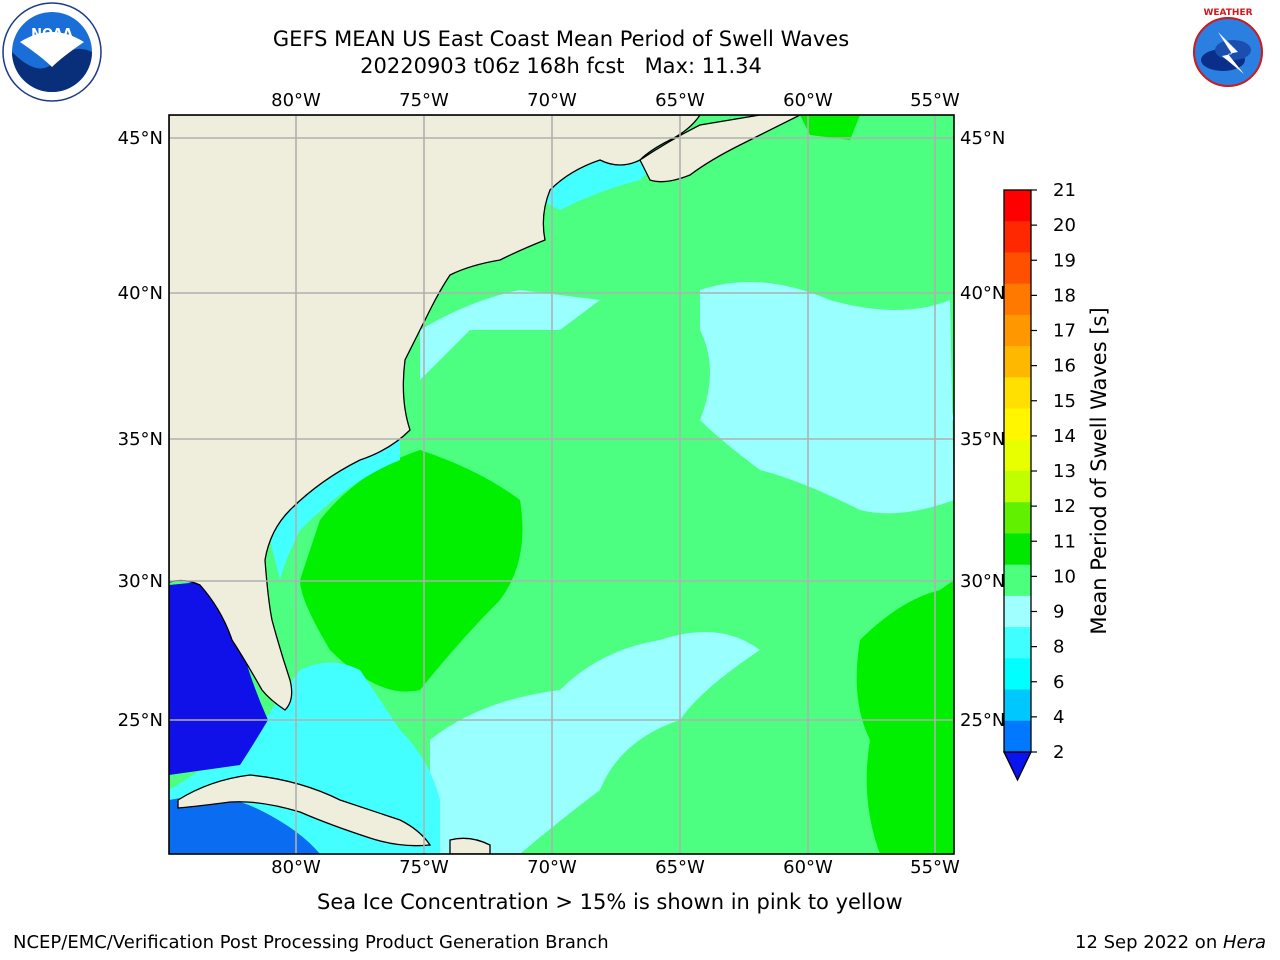  I want to click on colorbar-tick-label: 17, so click(1064, 331).